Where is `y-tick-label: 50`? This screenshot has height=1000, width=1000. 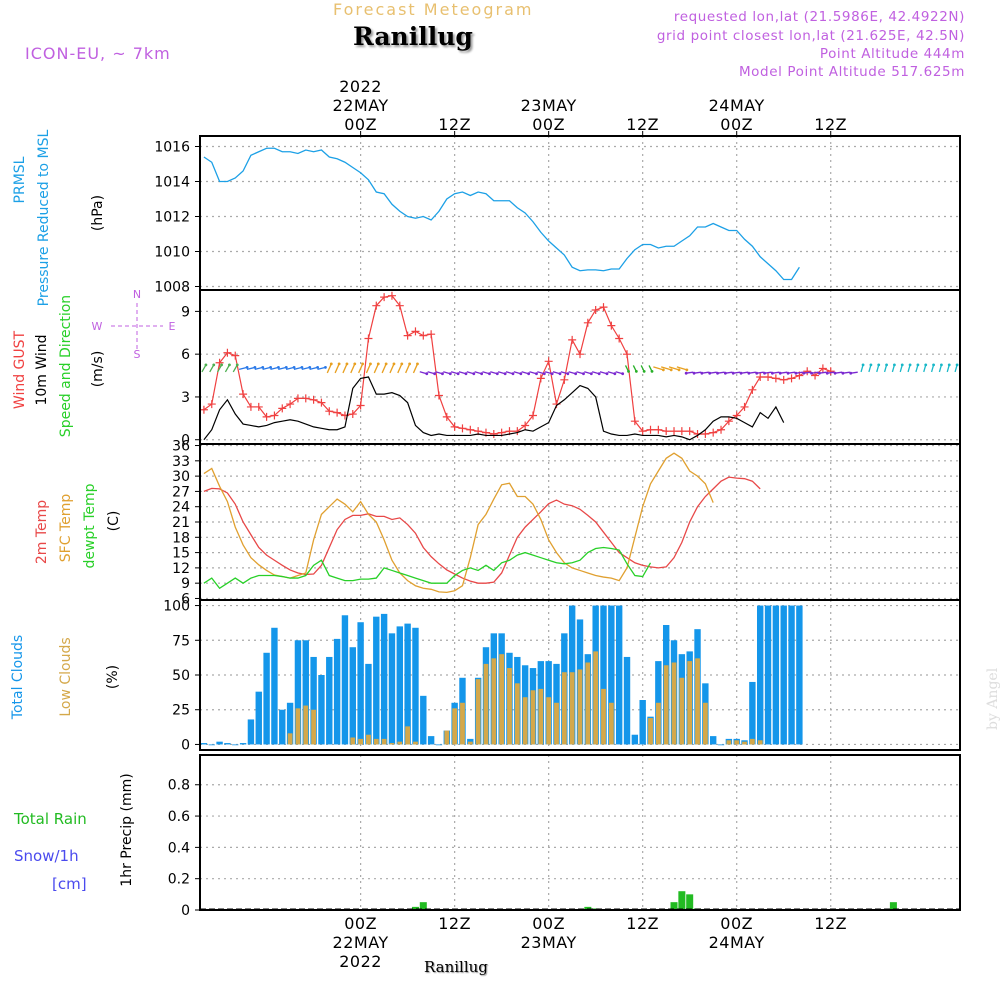 y-tick-label: 50 is located at coordinates (181, 676).